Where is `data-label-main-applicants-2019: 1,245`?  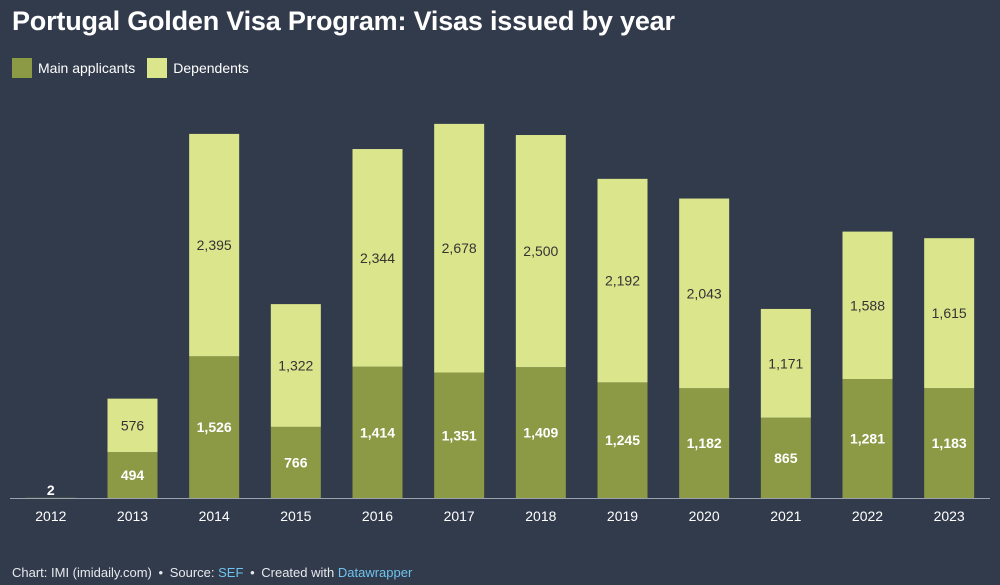
data-label-main-applicants-2019: 1,245 is located at coordinates (622, 440).